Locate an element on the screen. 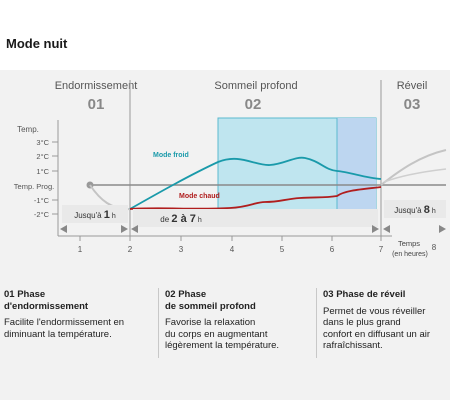 The width and height of the screenshot is (450, 400). x-tick-label: 3 is located at coordinates (181, 249).